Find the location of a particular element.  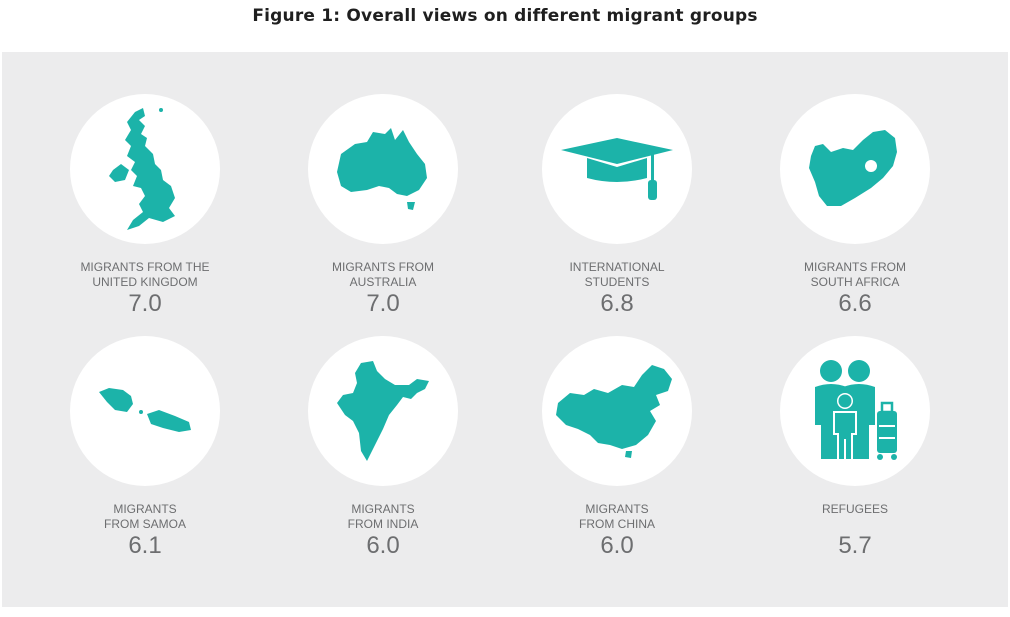

item-international-students: INTERNATIONAL STUDENTS 6.8 is located at coordinates (617, 214).